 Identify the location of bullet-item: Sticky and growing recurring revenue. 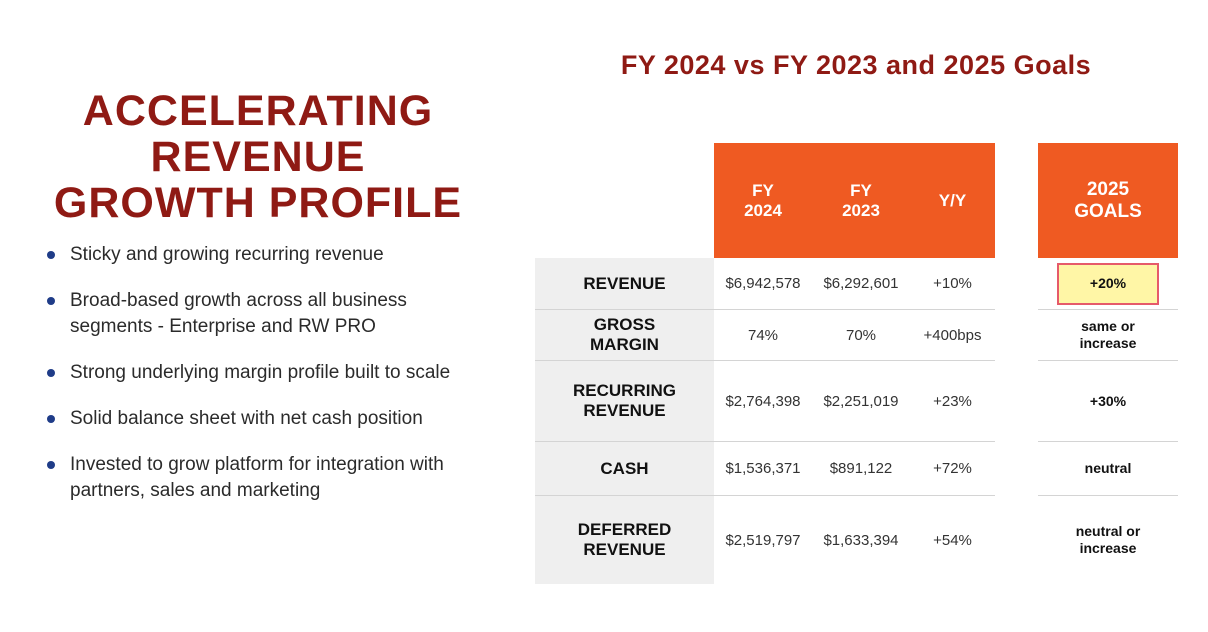
(266, 255).